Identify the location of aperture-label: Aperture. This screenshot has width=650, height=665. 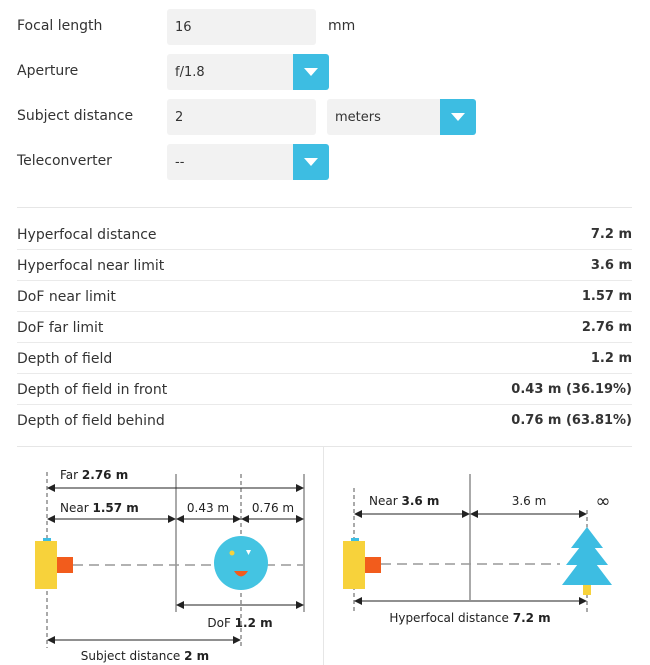
(48, 71).